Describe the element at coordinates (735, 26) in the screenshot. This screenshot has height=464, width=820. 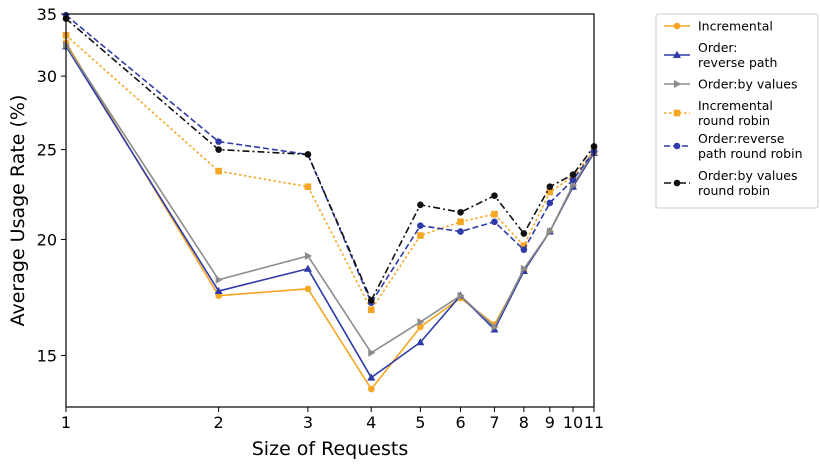
I see `legend-label-1: Incremental` at that location.